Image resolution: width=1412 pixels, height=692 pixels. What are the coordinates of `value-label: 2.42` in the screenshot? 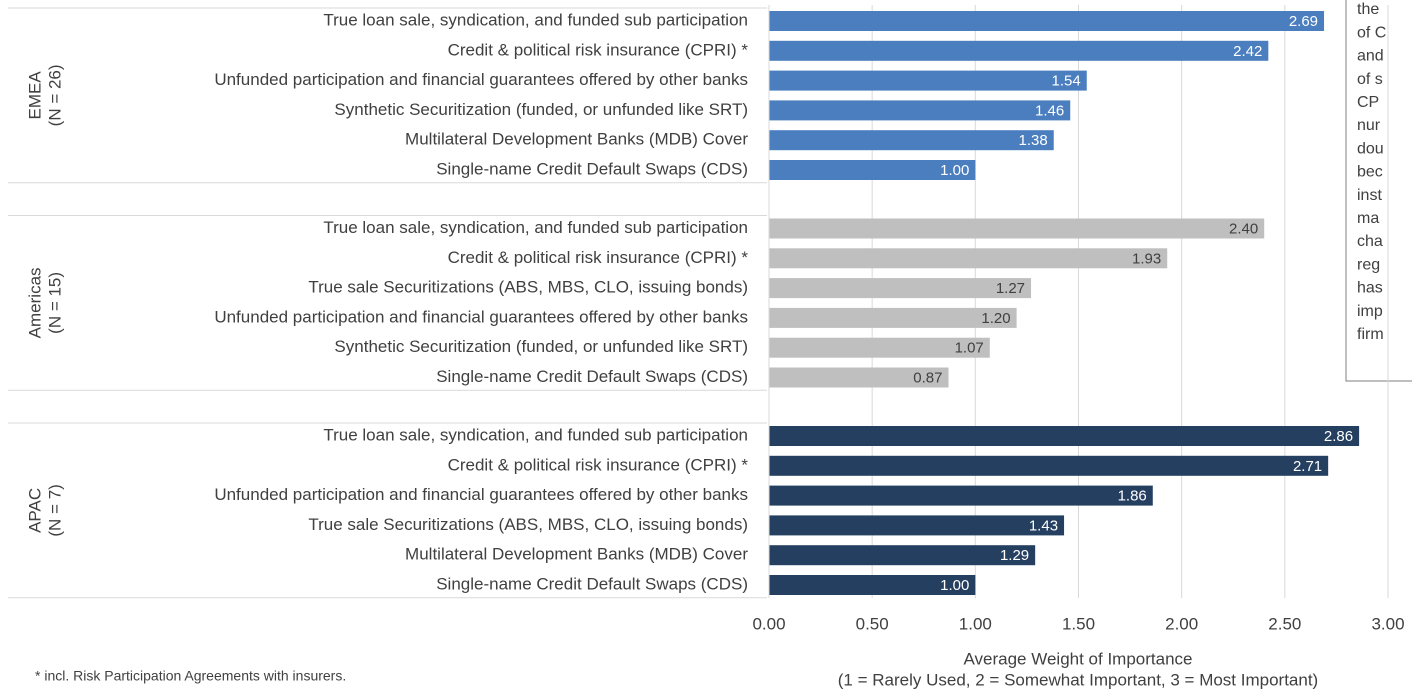 It's located at (1247, 51).